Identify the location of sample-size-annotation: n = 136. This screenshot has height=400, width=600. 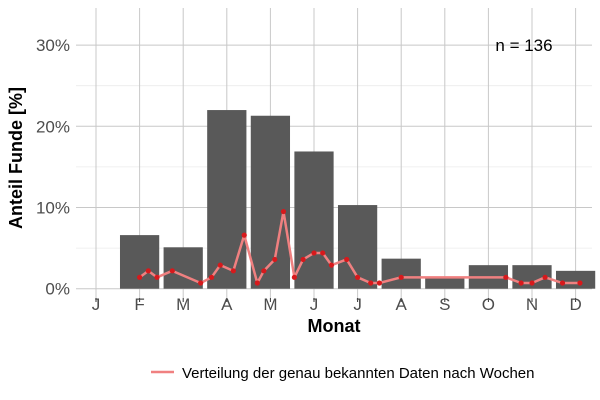
(523, 45).